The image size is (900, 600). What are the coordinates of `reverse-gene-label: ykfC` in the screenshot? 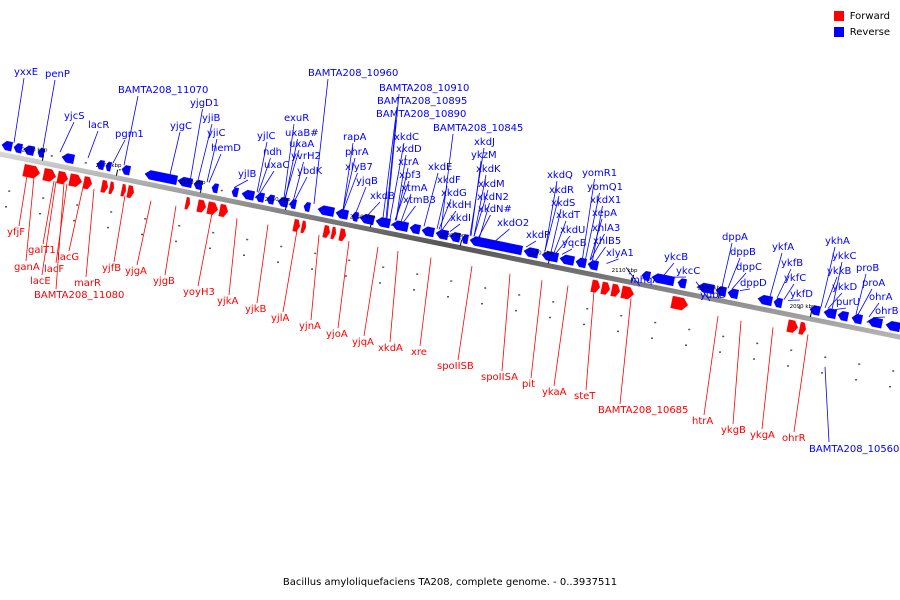 It's located at (795, 278).